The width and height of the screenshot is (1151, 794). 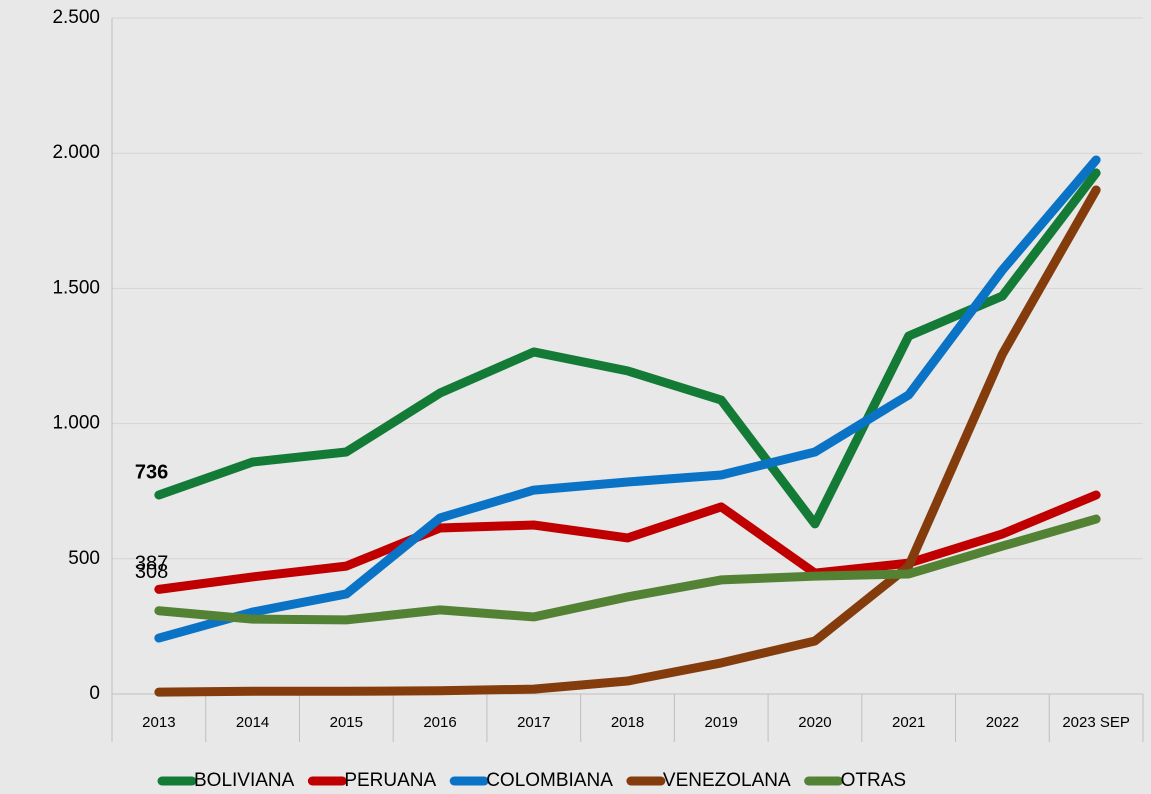 What do you see at coordinates (549, 780) in the screenshot?
I see `legend-label: COLOMBIANA` at bounding box center [549, 780].